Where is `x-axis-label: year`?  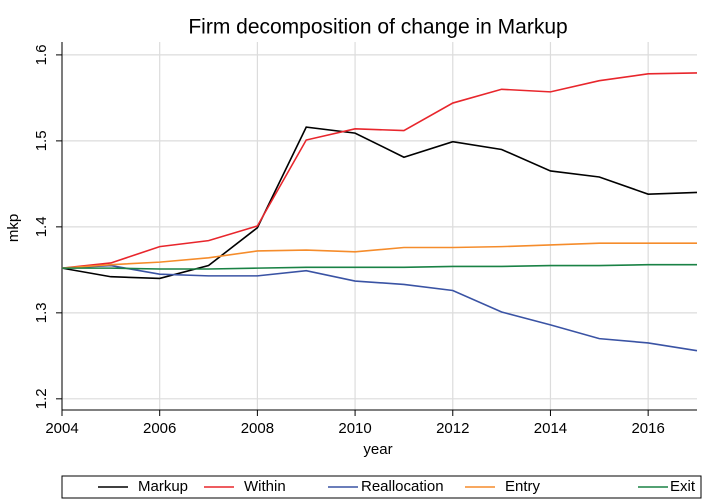 x-axis-label: year is located at coordinates (377, 449).